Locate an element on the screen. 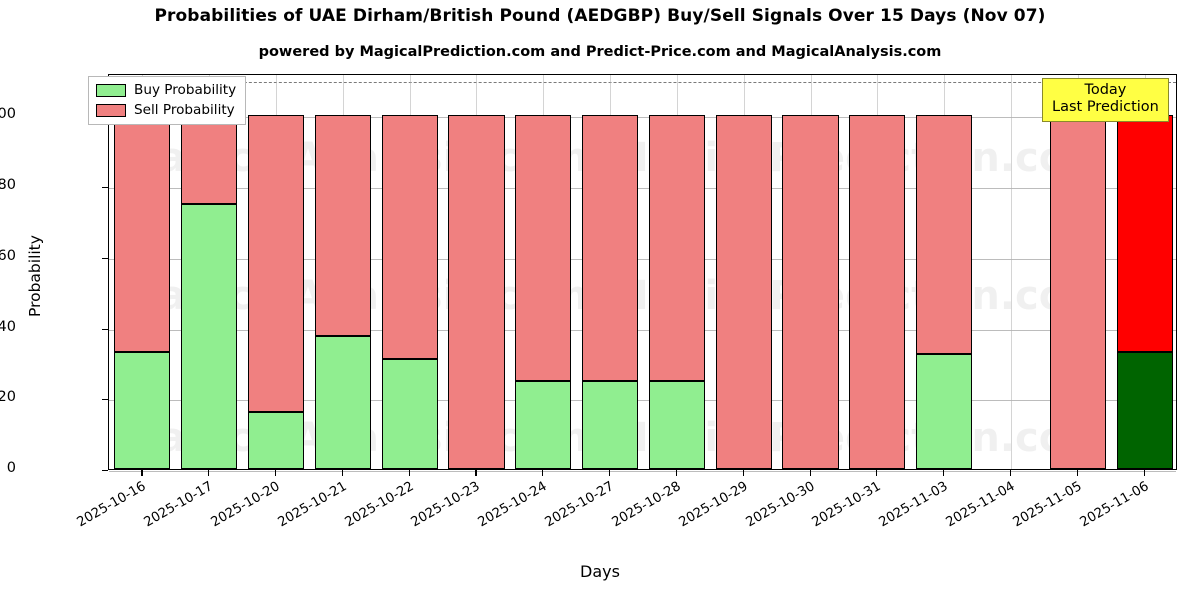 The height and width of the screenshot is (600, 1200). today-annotation-line2: Last Prediction is located at coordinates (1105, 107).